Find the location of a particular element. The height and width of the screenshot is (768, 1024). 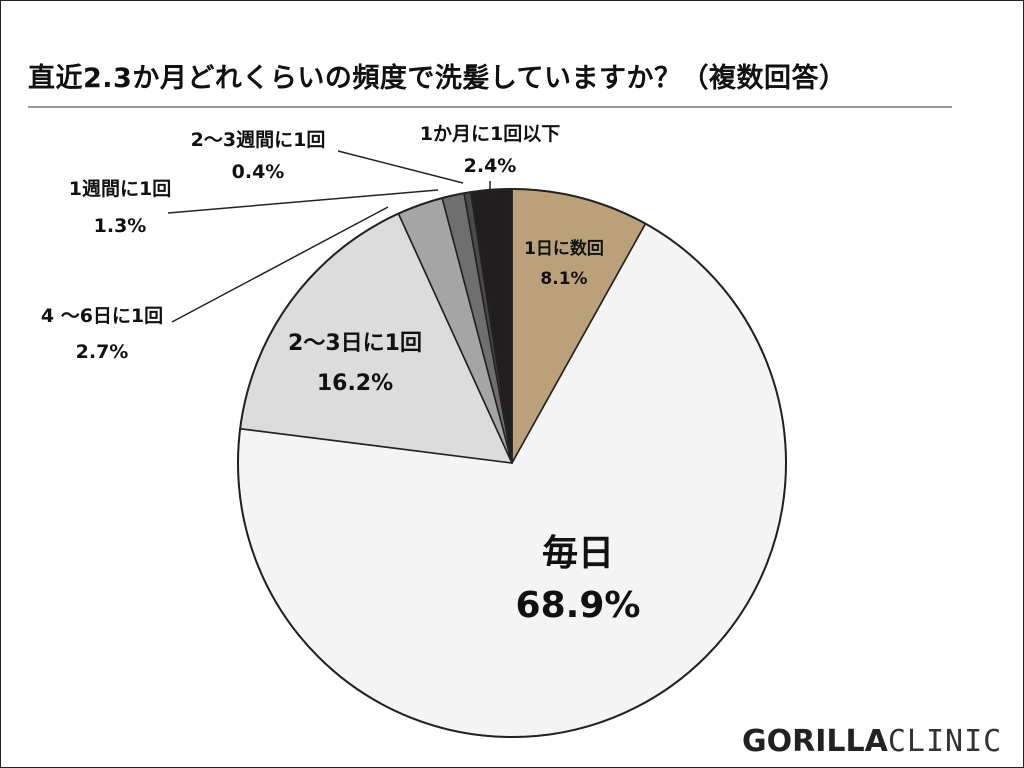

slice-label-slice-2: 毎日 is located at coordinates (578, 553).